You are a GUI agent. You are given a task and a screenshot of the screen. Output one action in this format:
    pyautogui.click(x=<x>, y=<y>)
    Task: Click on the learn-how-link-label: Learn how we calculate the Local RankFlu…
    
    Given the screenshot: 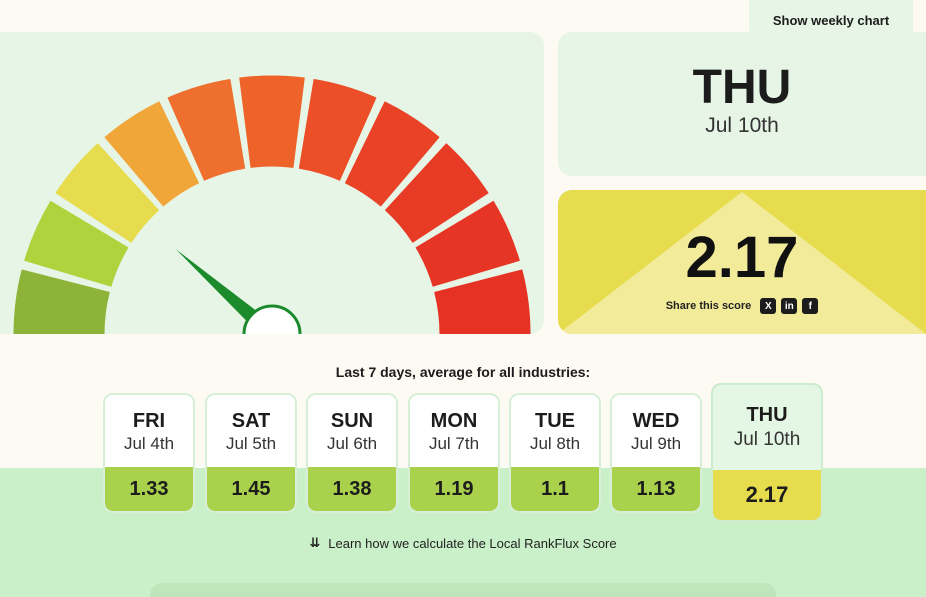 What is the action you would take?
    pyautogui.click(x=472, y=543)
    